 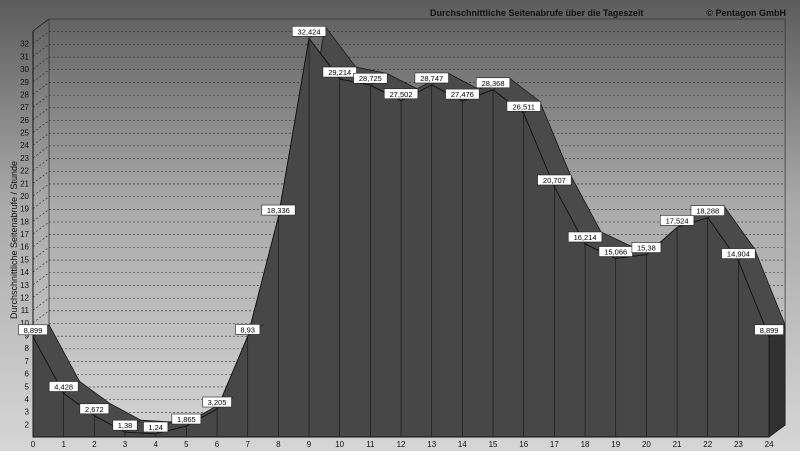 I want to click on data-label: 27,476, so click(x=462, y=94).